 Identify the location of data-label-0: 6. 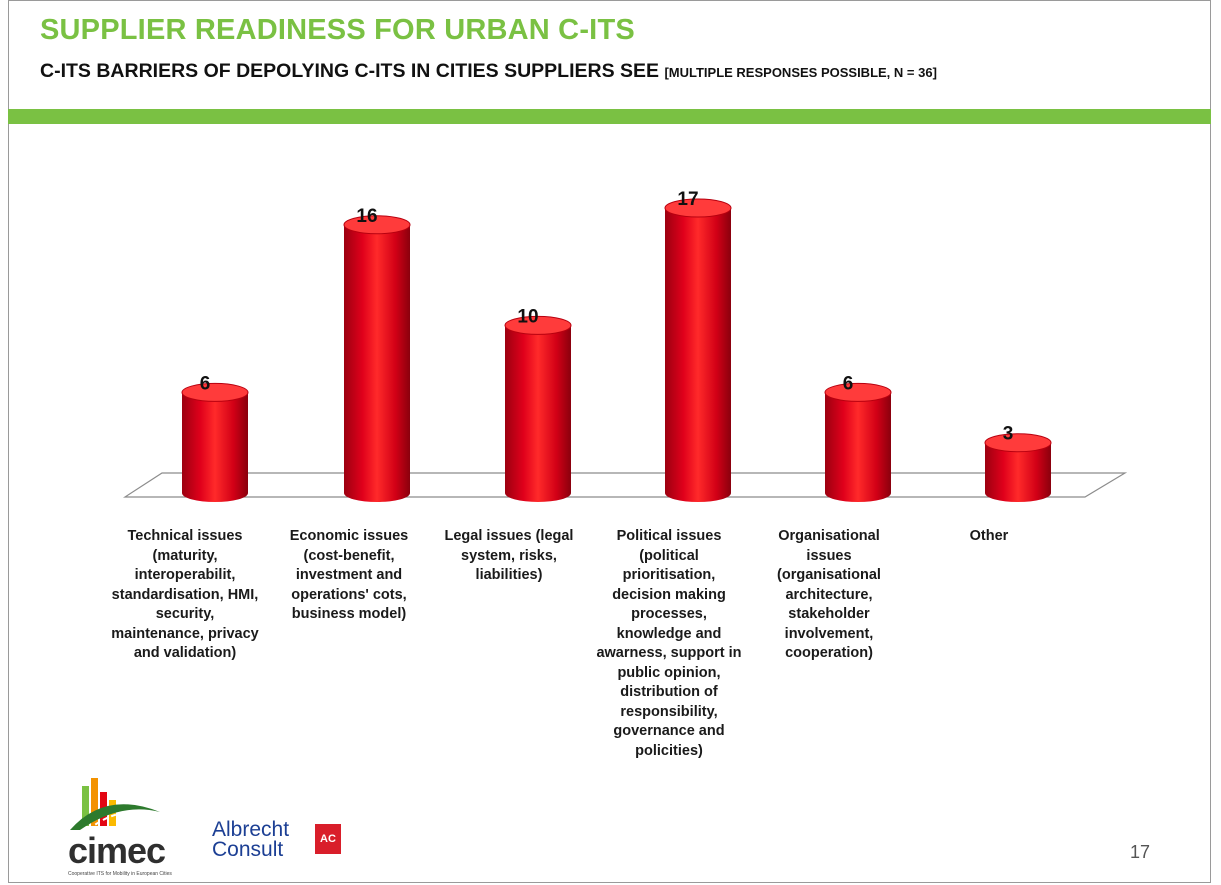
(205, 383).